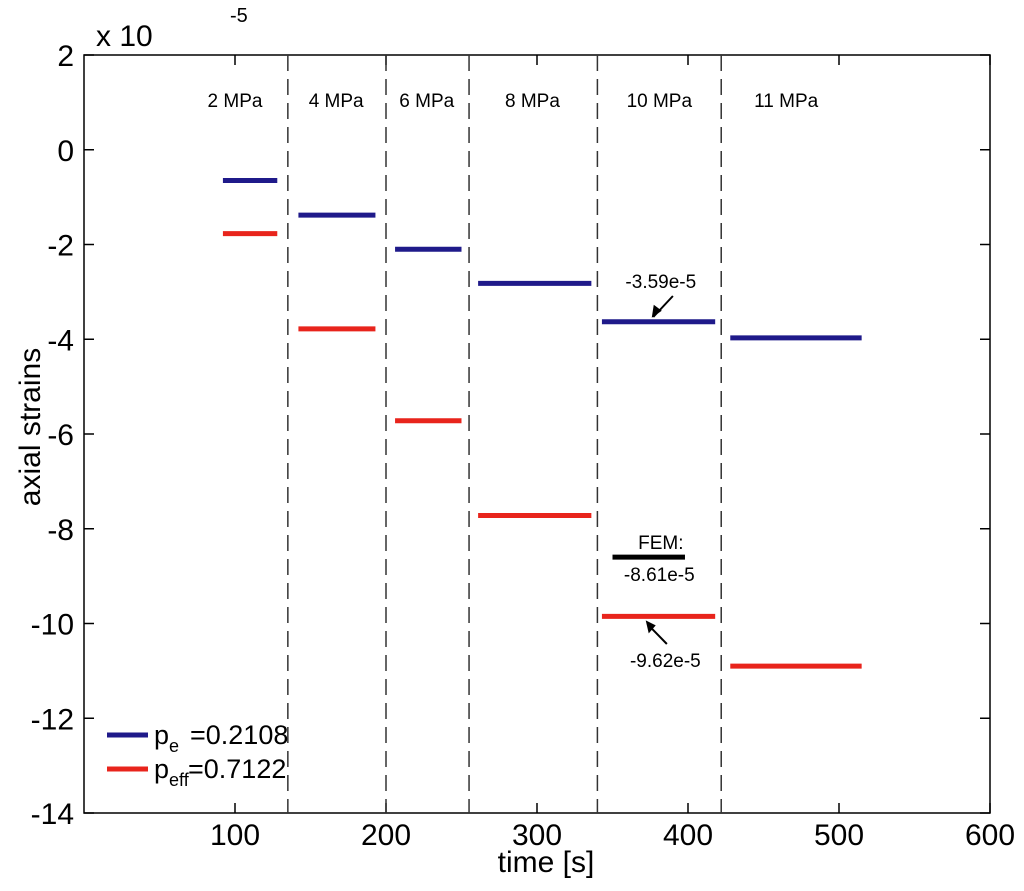 The height and width of the screenshot is (891, 1024). I want to click on y-tick-label: -2, so click(60, 246).